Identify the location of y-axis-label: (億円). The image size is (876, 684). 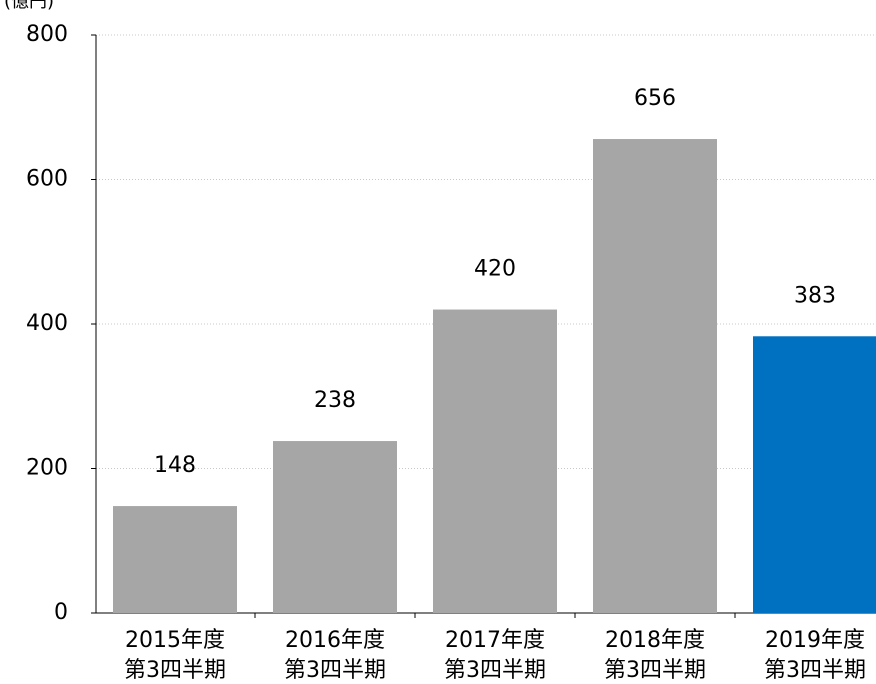
(29, 6).